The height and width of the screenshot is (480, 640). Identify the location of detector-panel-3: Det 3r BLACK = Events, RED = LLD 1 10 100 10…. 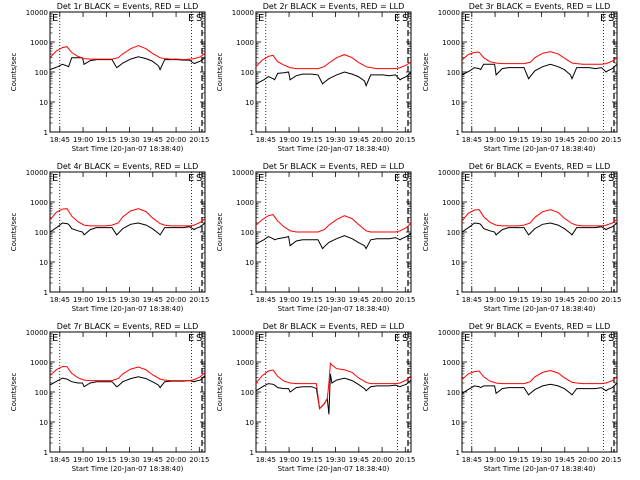
(521, 77).